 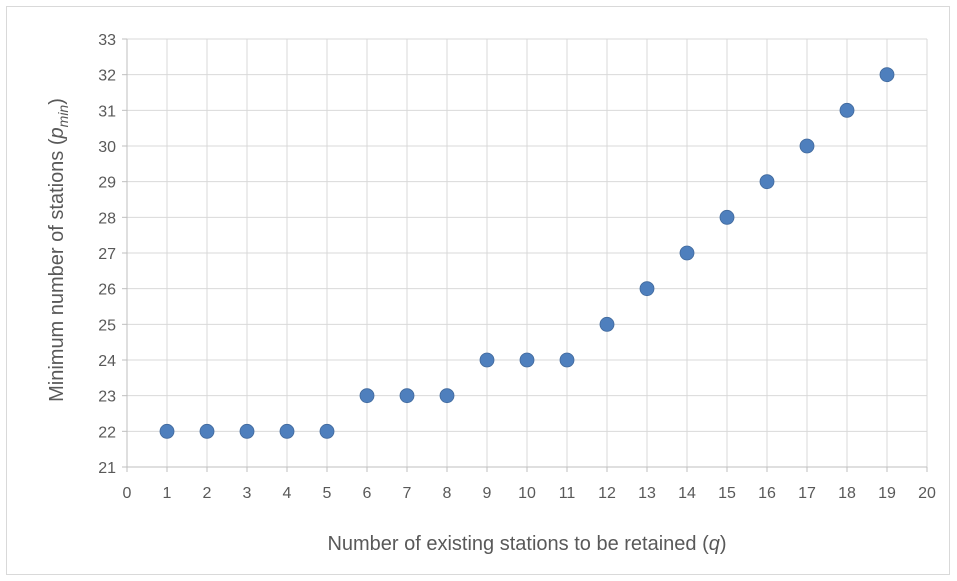 I want to click on y-tick-label: 22, so click(x=107, y=432).